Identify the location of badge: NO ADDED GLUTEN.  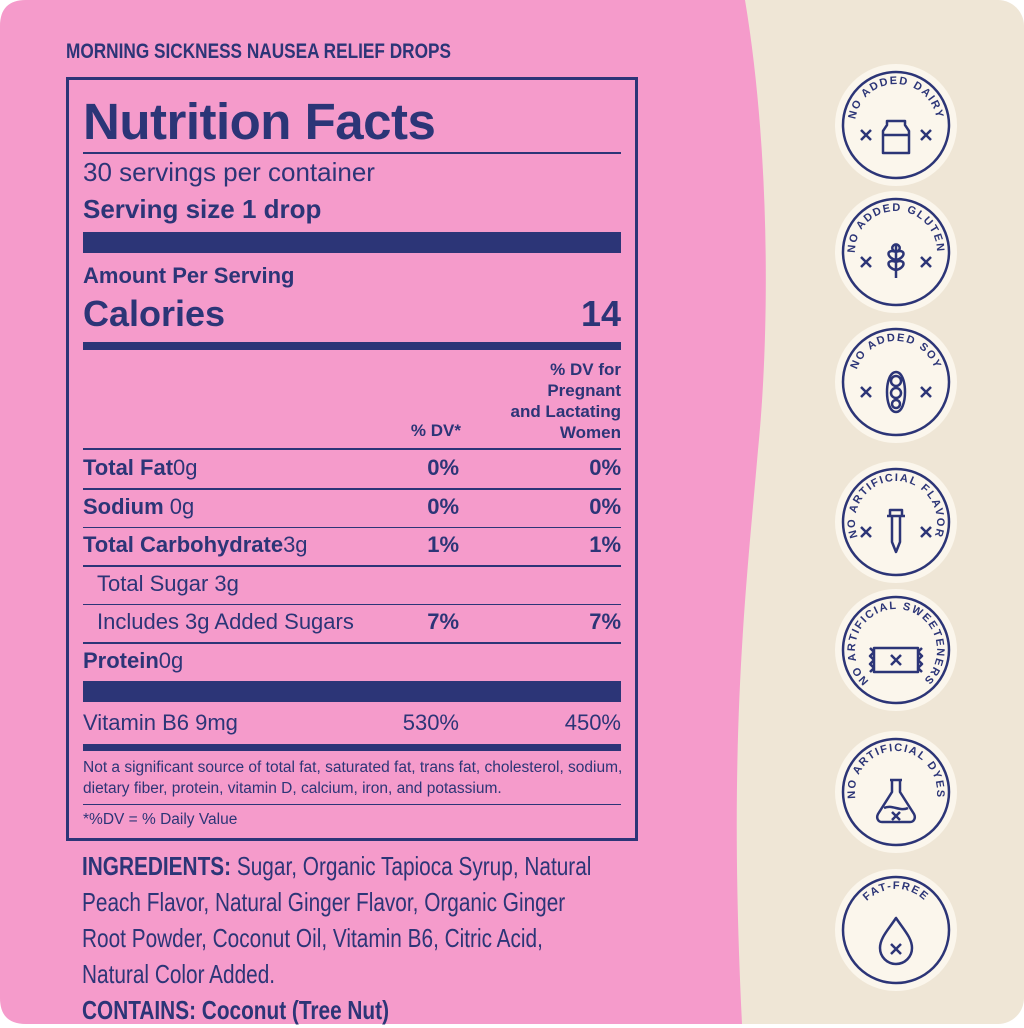
(896, 252).